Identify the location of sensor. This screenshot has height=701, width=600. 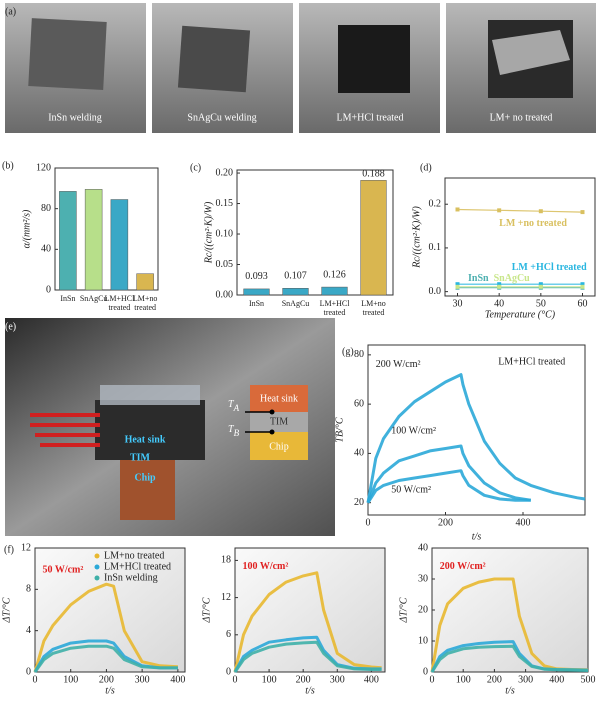
(272, 412).